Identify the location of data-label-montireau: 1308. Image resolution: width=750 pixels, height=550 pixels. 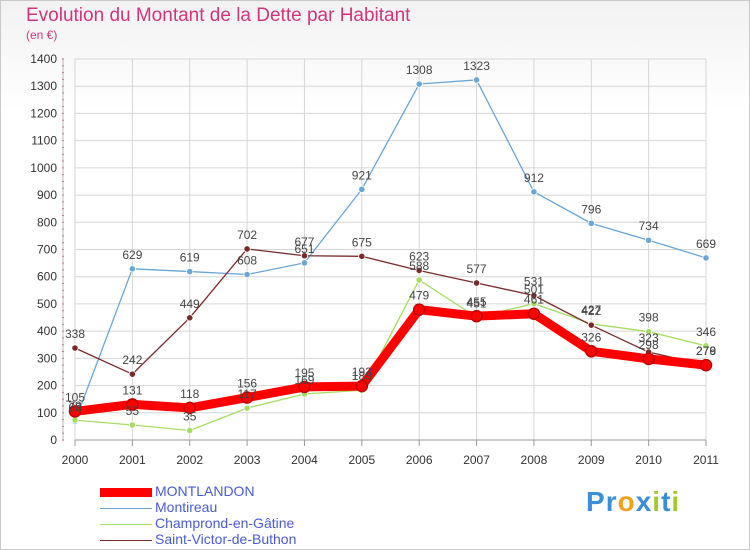
(419, 70).